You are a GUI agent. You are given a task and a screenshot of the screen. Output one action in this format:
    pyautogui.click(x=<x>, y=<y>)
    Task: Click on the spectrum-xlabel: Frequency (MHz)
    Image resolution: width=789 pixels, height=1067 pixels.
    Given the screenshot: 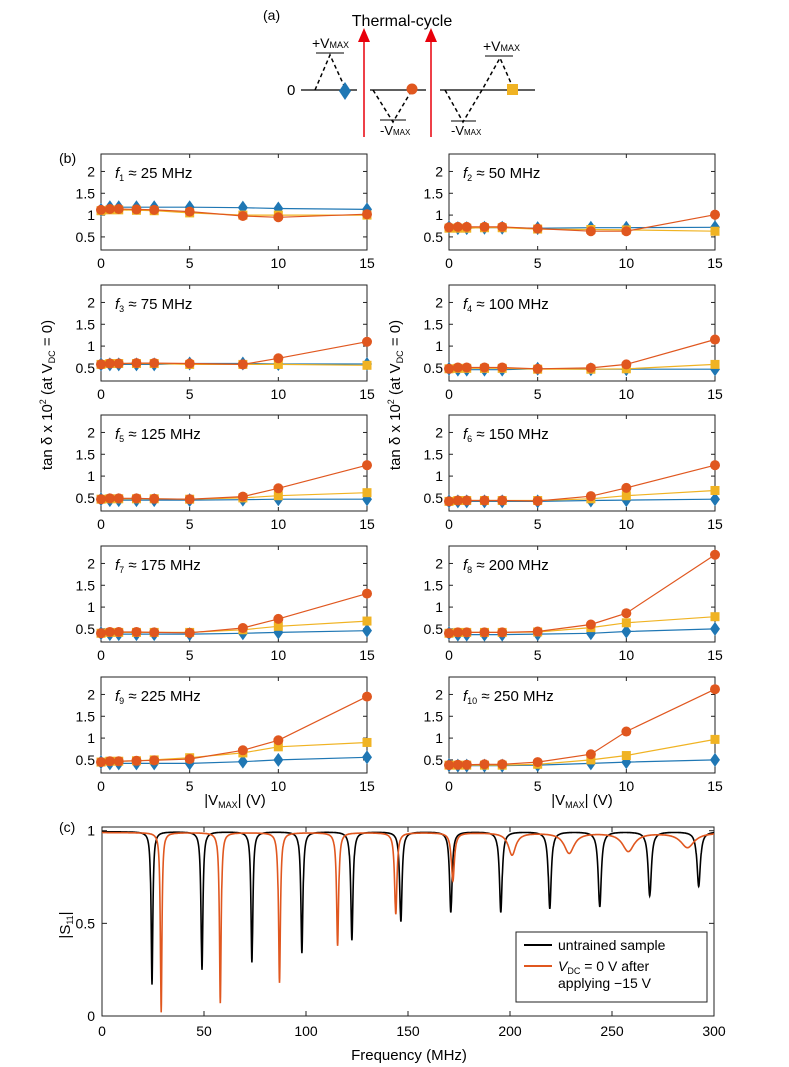 What is the action you would take?
    pyautogui.click(x=409, y=1055)
    